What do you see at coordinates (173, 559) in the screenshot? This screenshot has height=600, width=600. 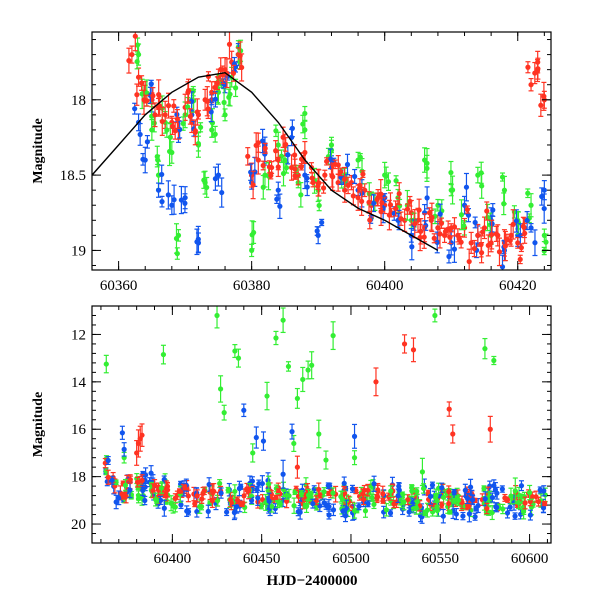 I see `x-tick-label: 60400` at bounding box center [173, 559].